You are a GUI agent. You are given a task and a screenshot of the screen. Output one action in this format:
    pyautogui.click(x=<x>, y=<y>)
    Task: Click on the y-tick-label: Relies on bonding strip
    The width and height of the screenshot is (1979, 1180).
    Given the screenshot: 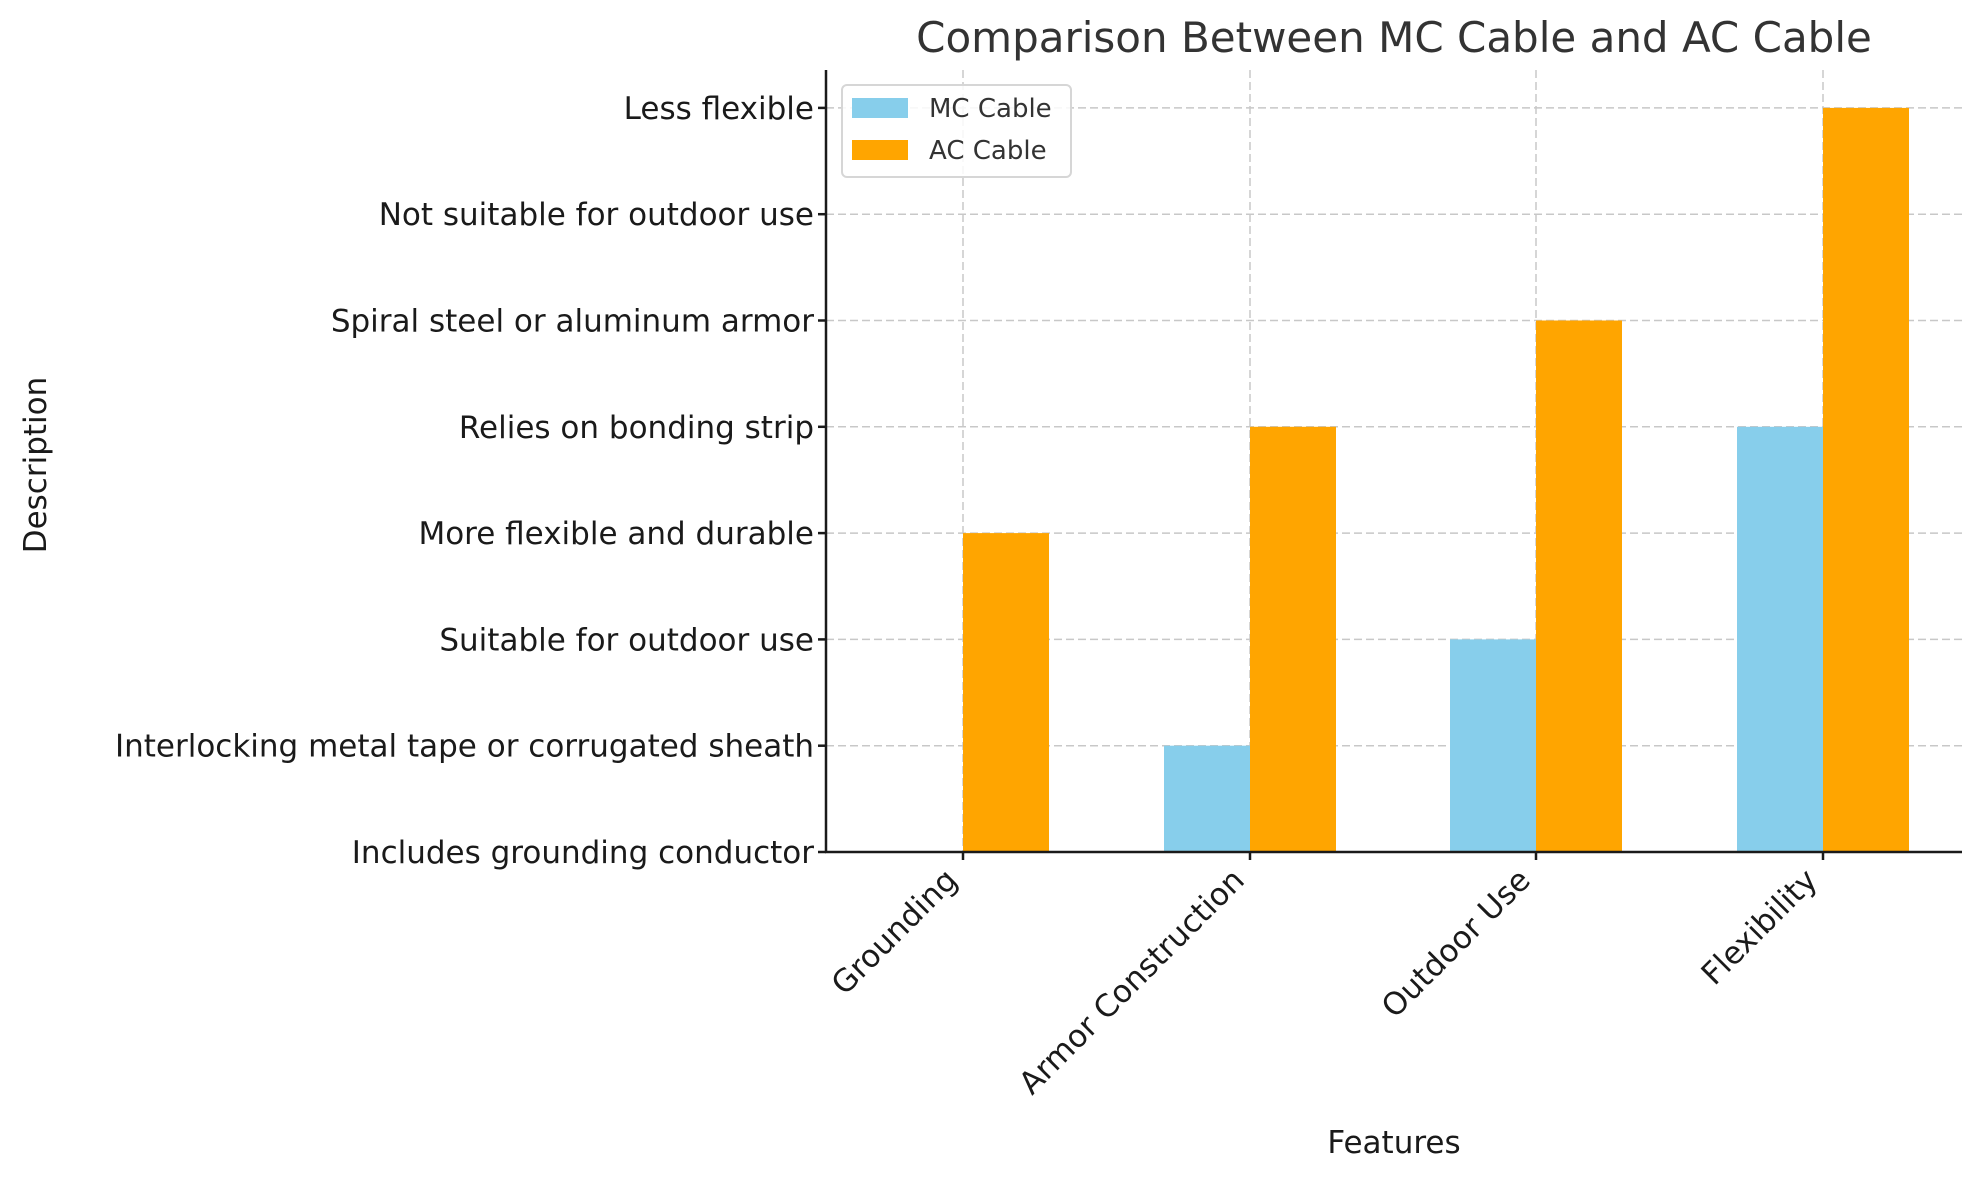 What is the action you would take?
    pyautogui.click(x=636, y=428)
    